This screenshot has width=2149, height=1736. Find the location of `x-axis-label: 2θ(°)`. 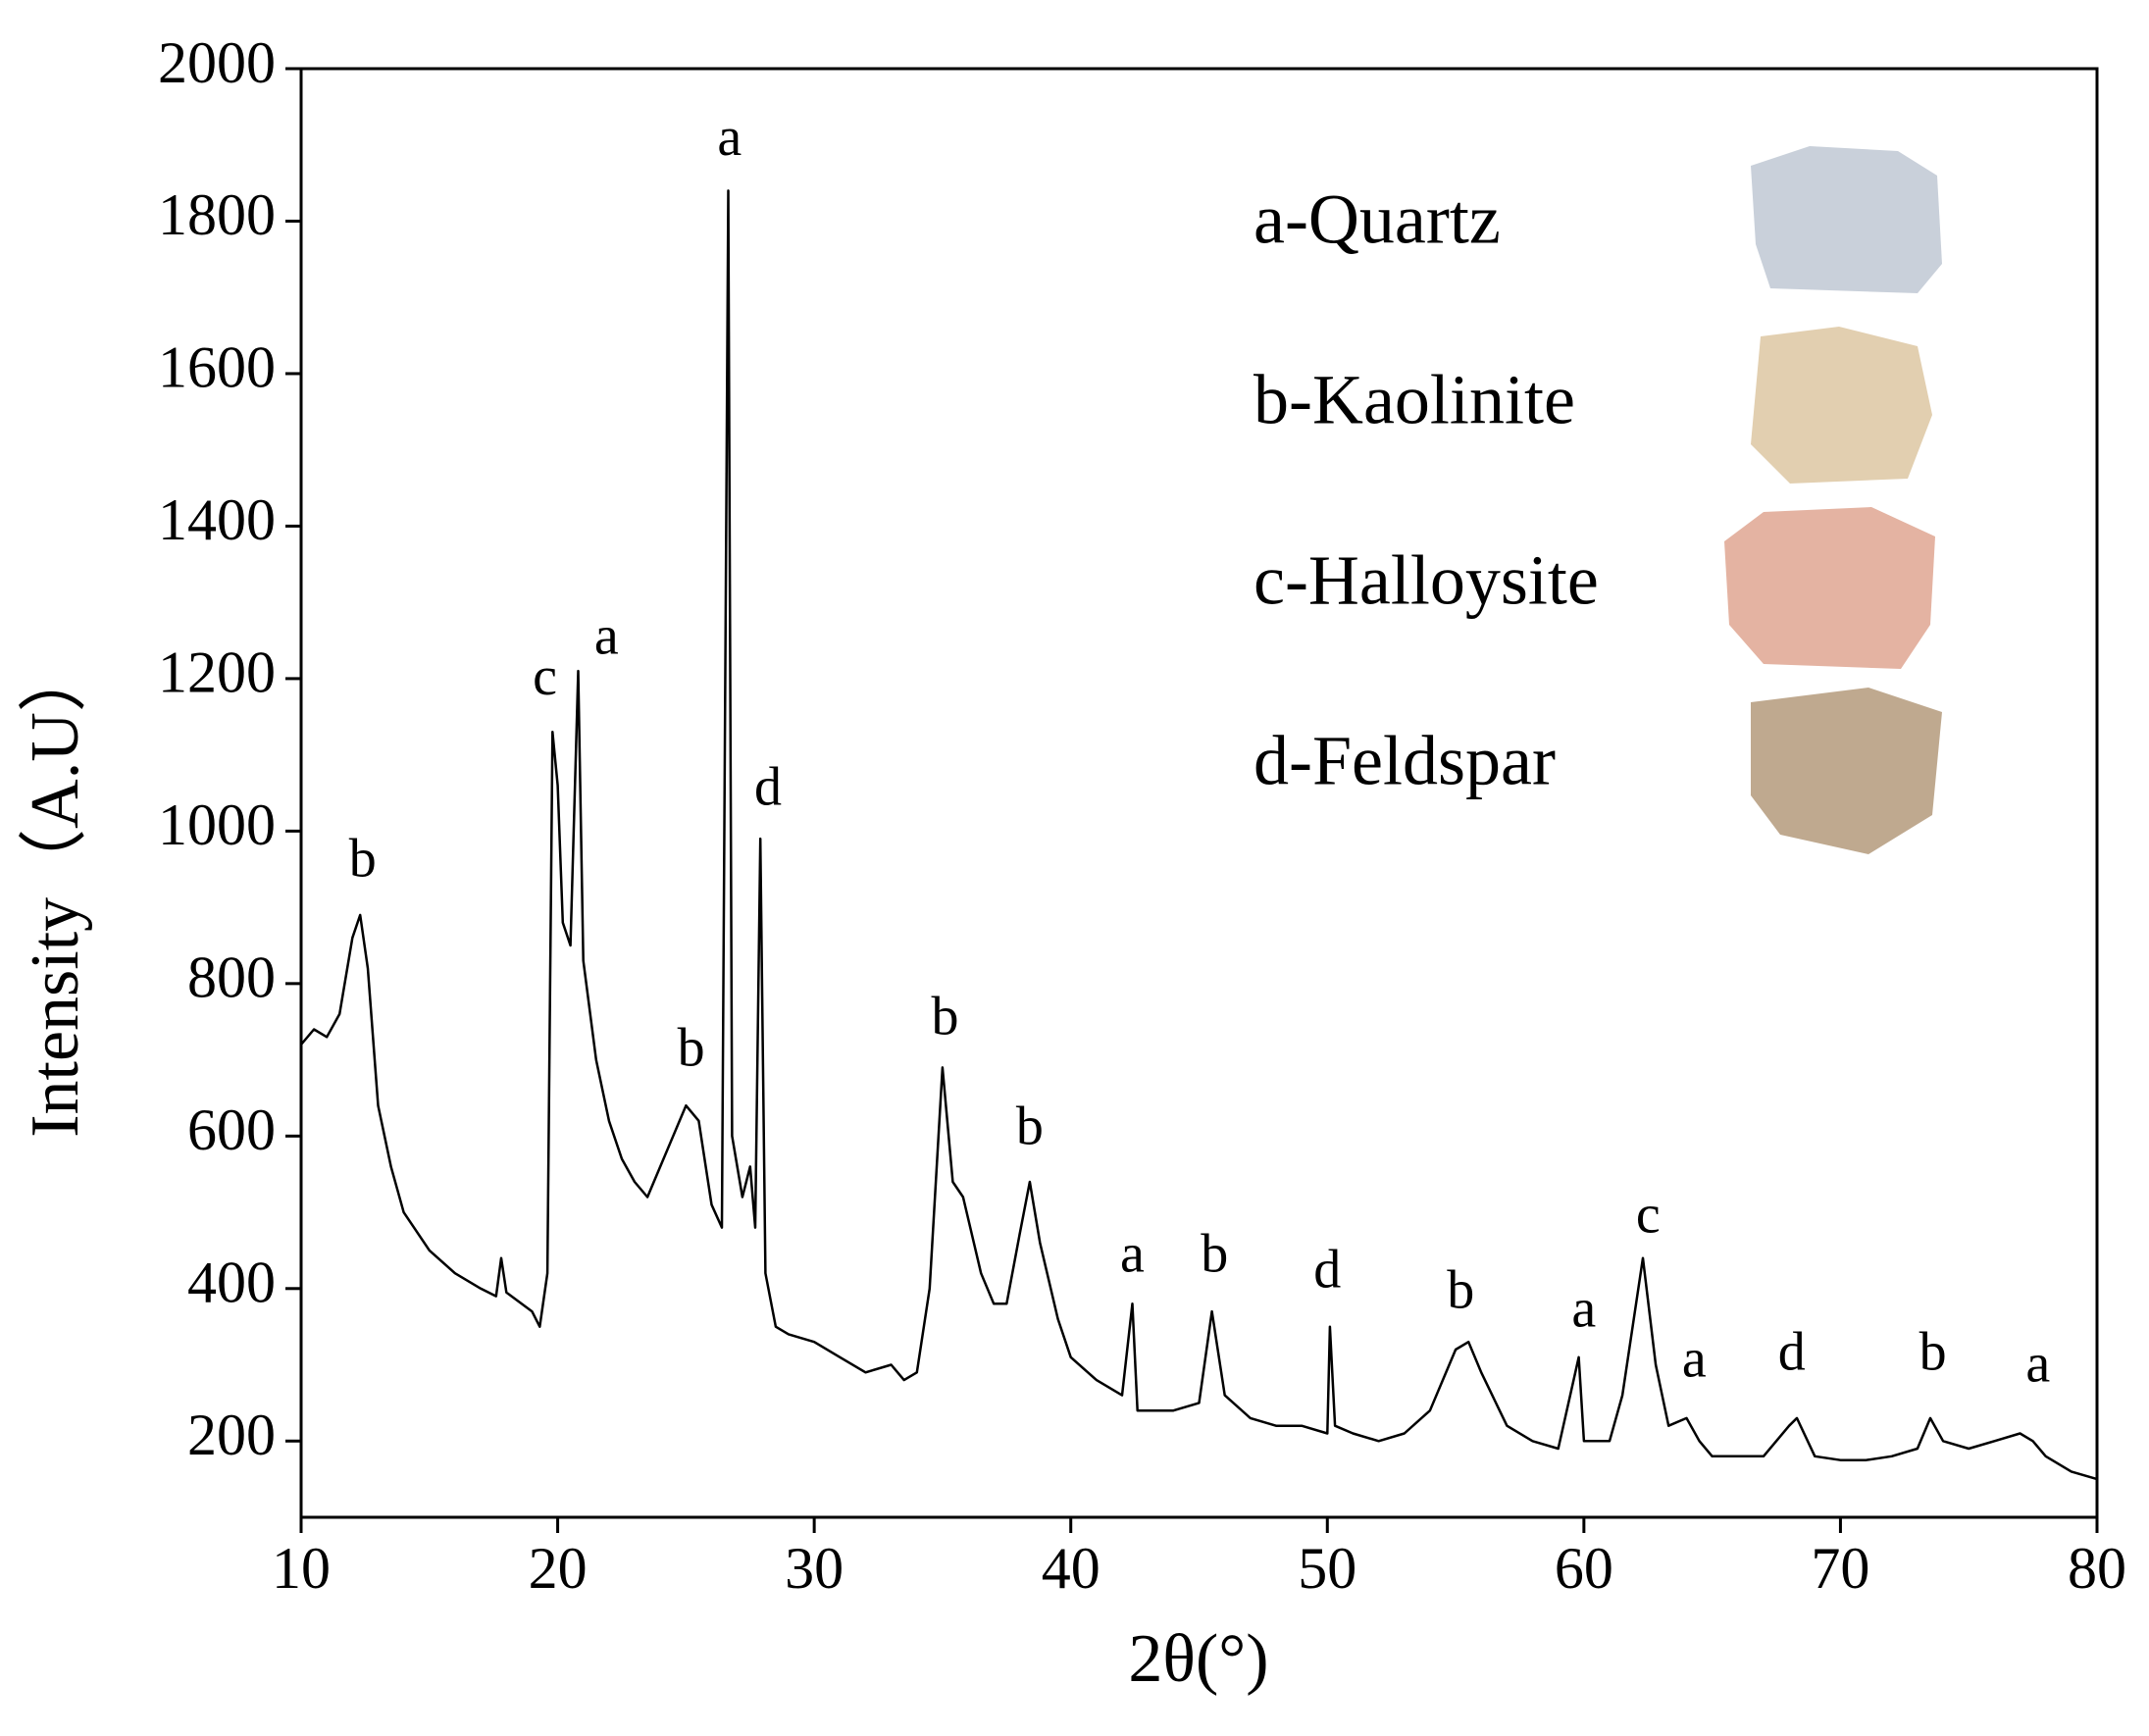

x-axis-label: 2θ(°) is located at coordinates (1198, 1659).